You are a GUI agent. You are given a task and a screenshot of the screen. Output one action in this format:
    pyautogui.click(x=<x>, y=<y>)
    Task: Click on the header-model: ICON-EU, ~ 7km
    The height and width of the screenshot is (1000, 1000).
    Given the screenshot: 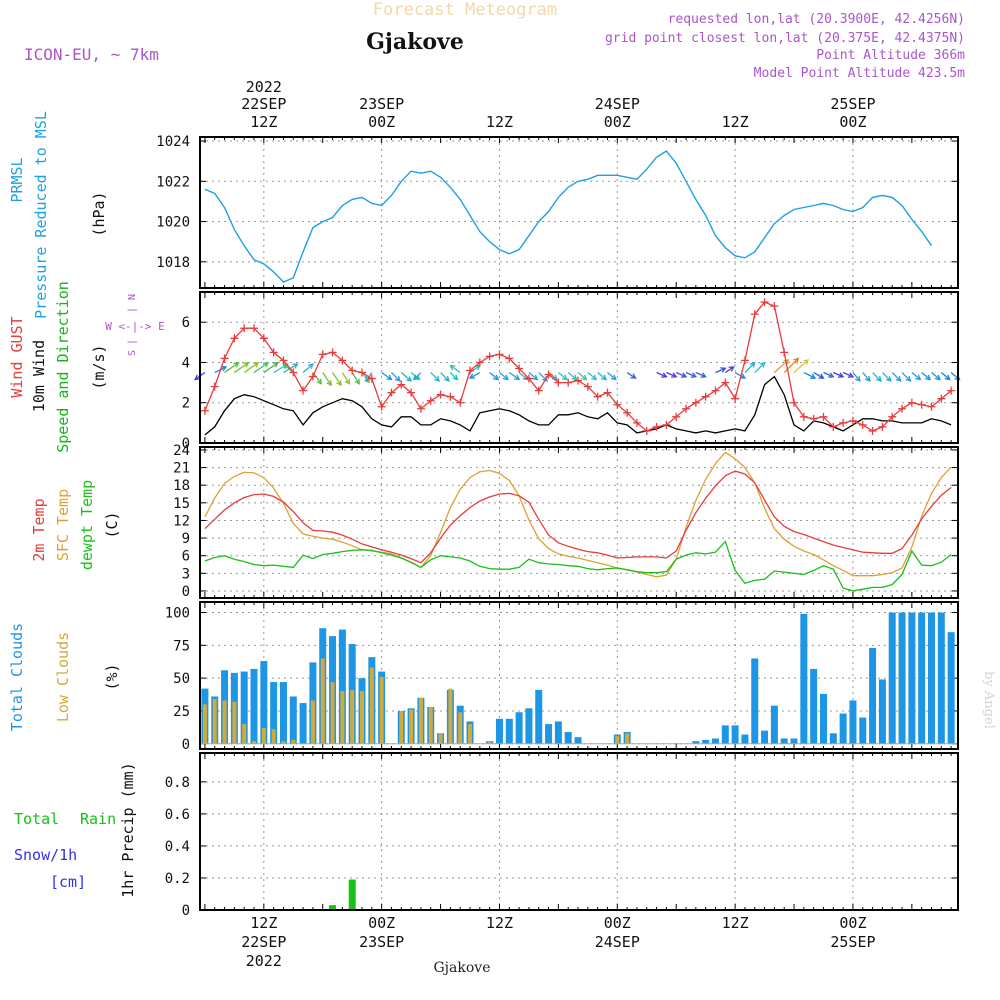 What is the action you would take?
    pyautogui.click(x=91, y=54)
    